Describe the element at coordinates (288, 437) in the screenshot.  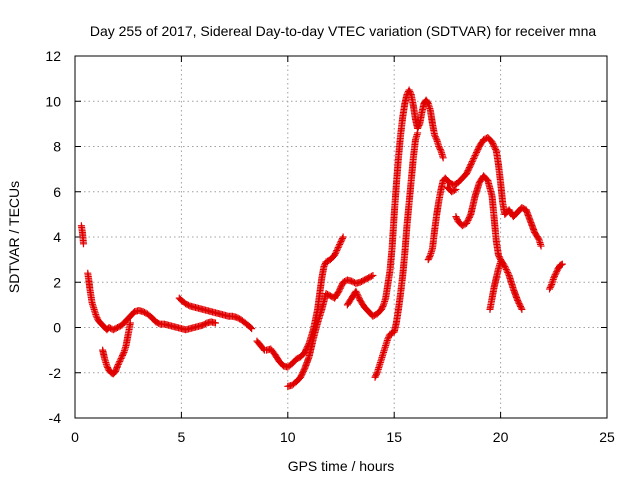
I see `x-tick-label: 10` at that location.